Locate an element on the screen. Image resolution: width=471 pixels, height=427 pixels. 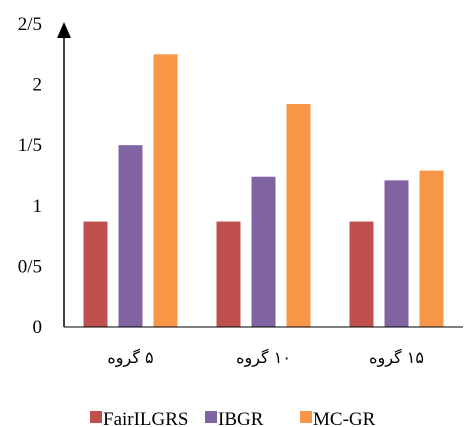
y-tick-labels: 0 0/5 1 1/5 2 2/5 is located at coordinates (30, 176).